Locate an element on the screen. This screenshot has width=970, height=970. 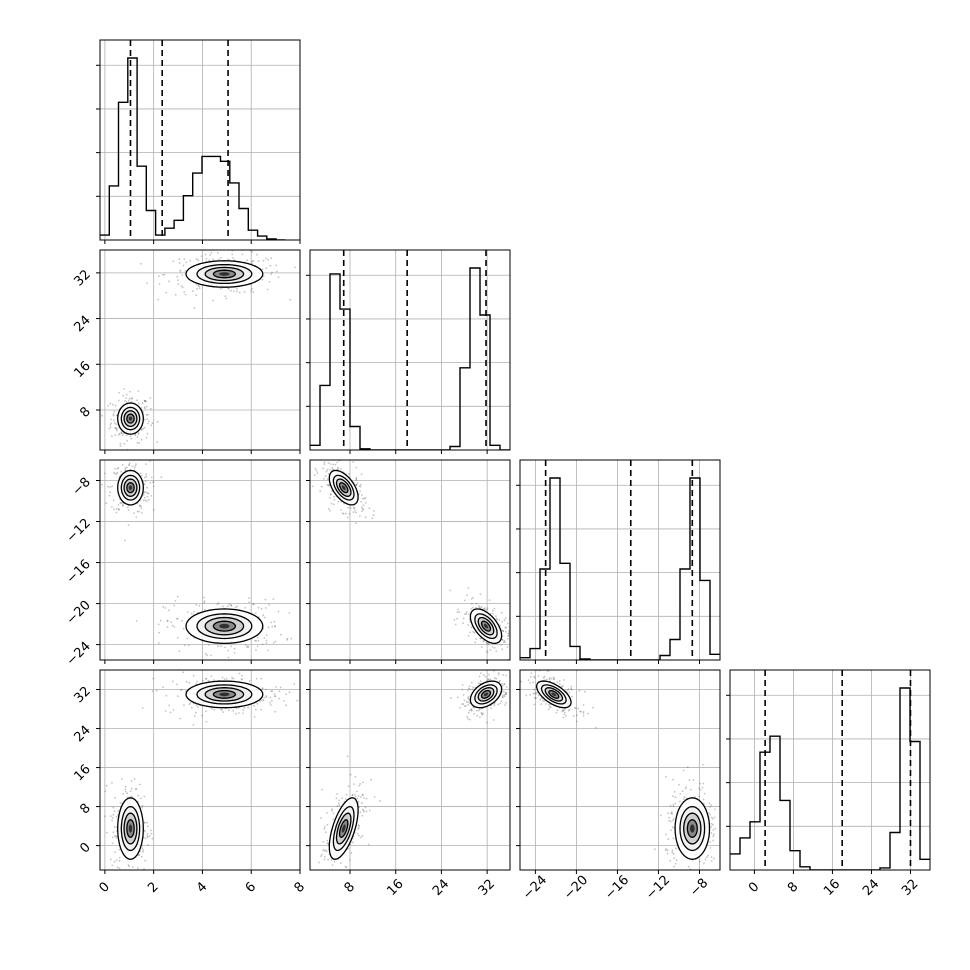
x-tick-label: 0 is located at coordinates (104, 888).